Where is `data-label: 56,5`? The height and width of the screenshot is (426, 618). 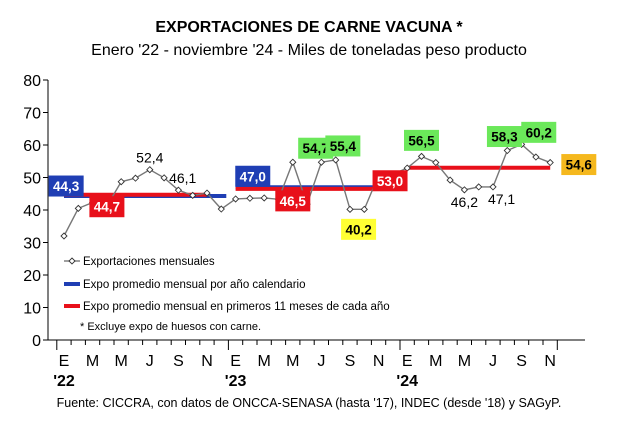
data-label: 56,5 is located at coordinates (421, 140).